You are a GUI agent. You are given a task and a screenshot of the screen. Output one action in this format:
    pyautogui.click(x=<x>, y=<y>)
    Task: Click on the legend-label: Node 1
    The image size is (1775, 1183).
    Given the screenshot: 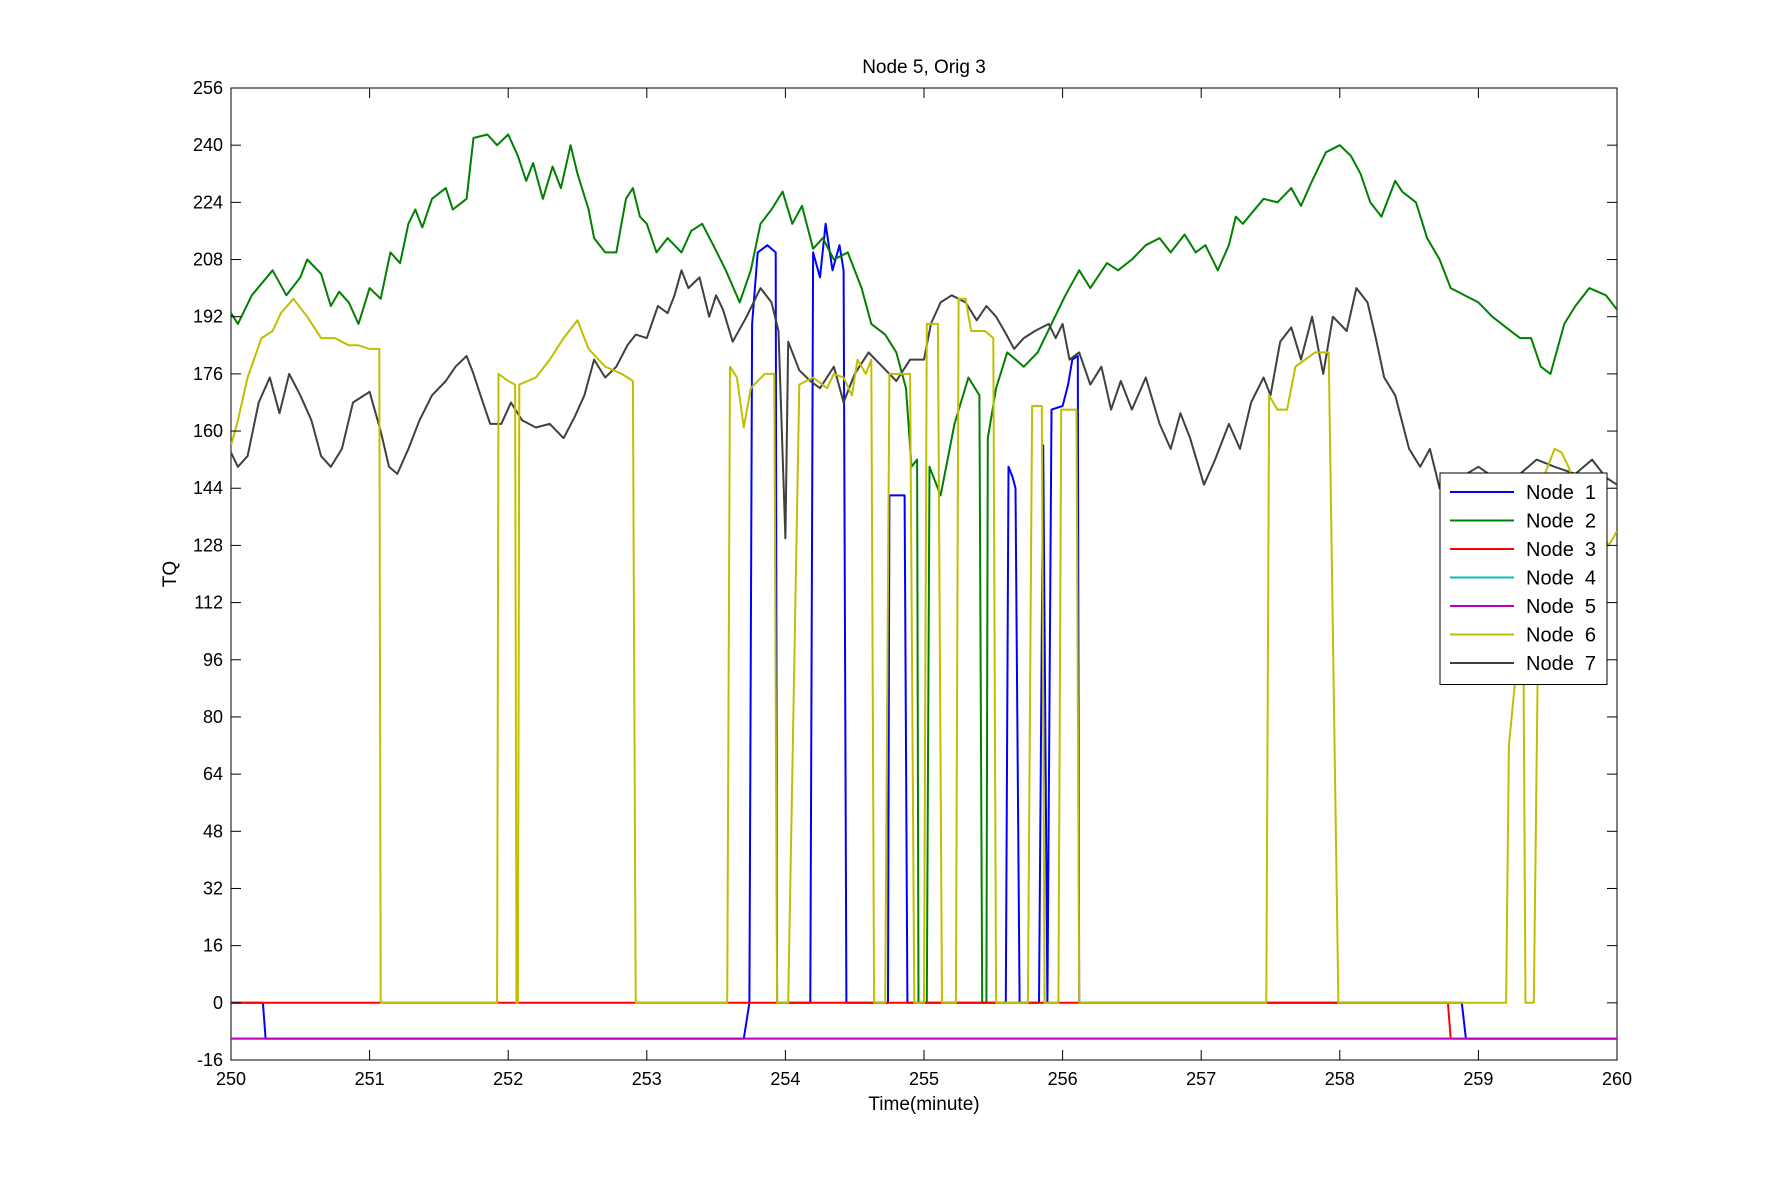 What is the action you would take?
    pyautogui.click(x=1561, y=493)
    